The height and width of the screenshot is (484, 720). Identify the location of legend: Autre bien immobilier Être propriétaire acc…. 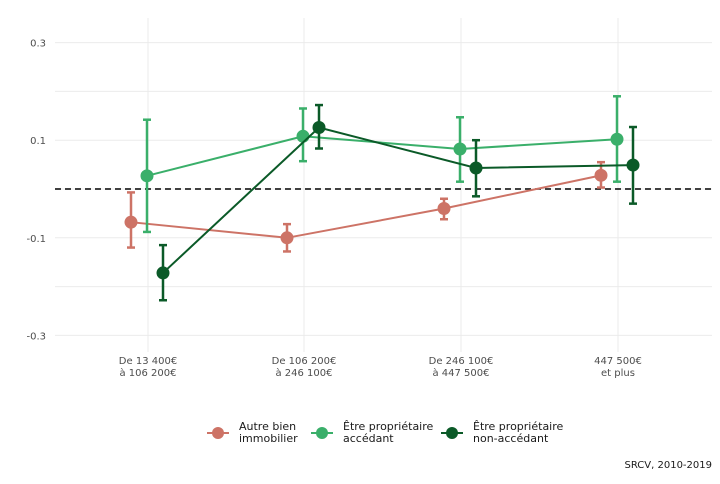
(385, 432).